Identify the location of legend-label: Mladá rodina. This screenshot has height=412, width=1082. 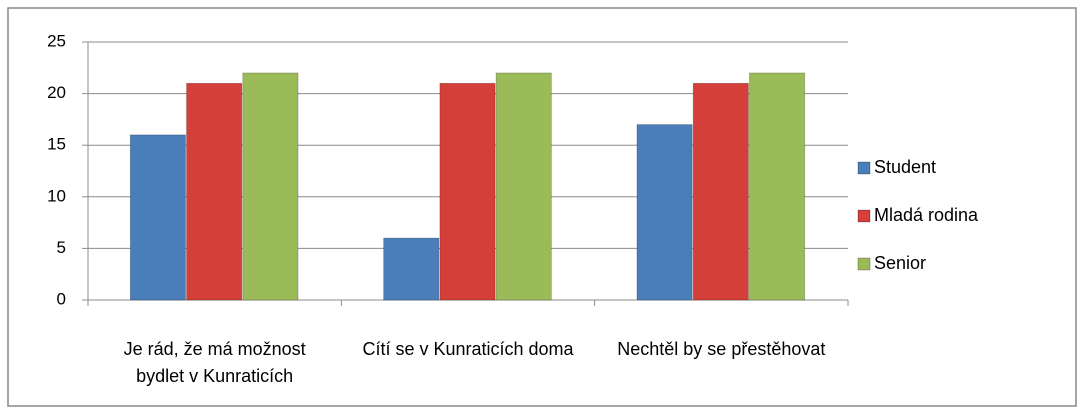
(926, 215).